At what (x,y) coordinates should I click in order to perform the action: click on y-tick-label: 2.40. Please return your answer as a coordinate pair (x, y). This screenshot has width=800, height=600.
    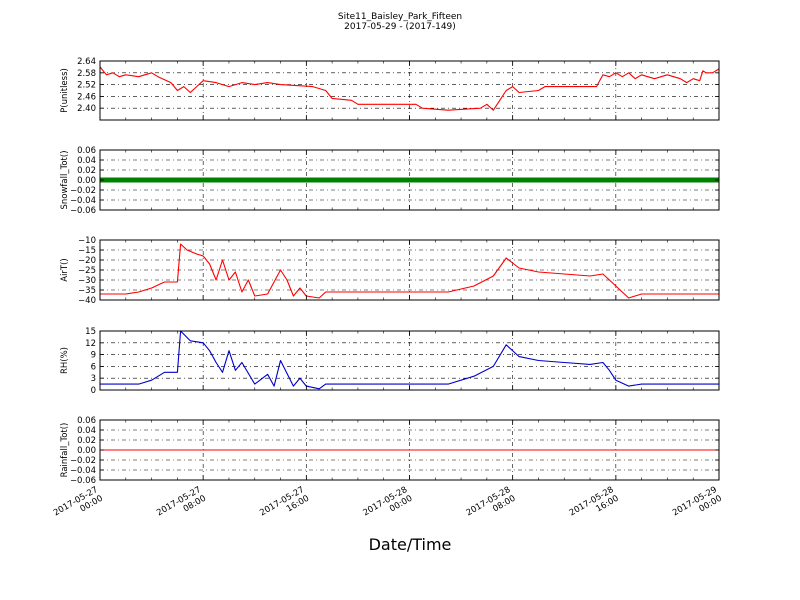
    Looking at the image, I should click on (86, 109).